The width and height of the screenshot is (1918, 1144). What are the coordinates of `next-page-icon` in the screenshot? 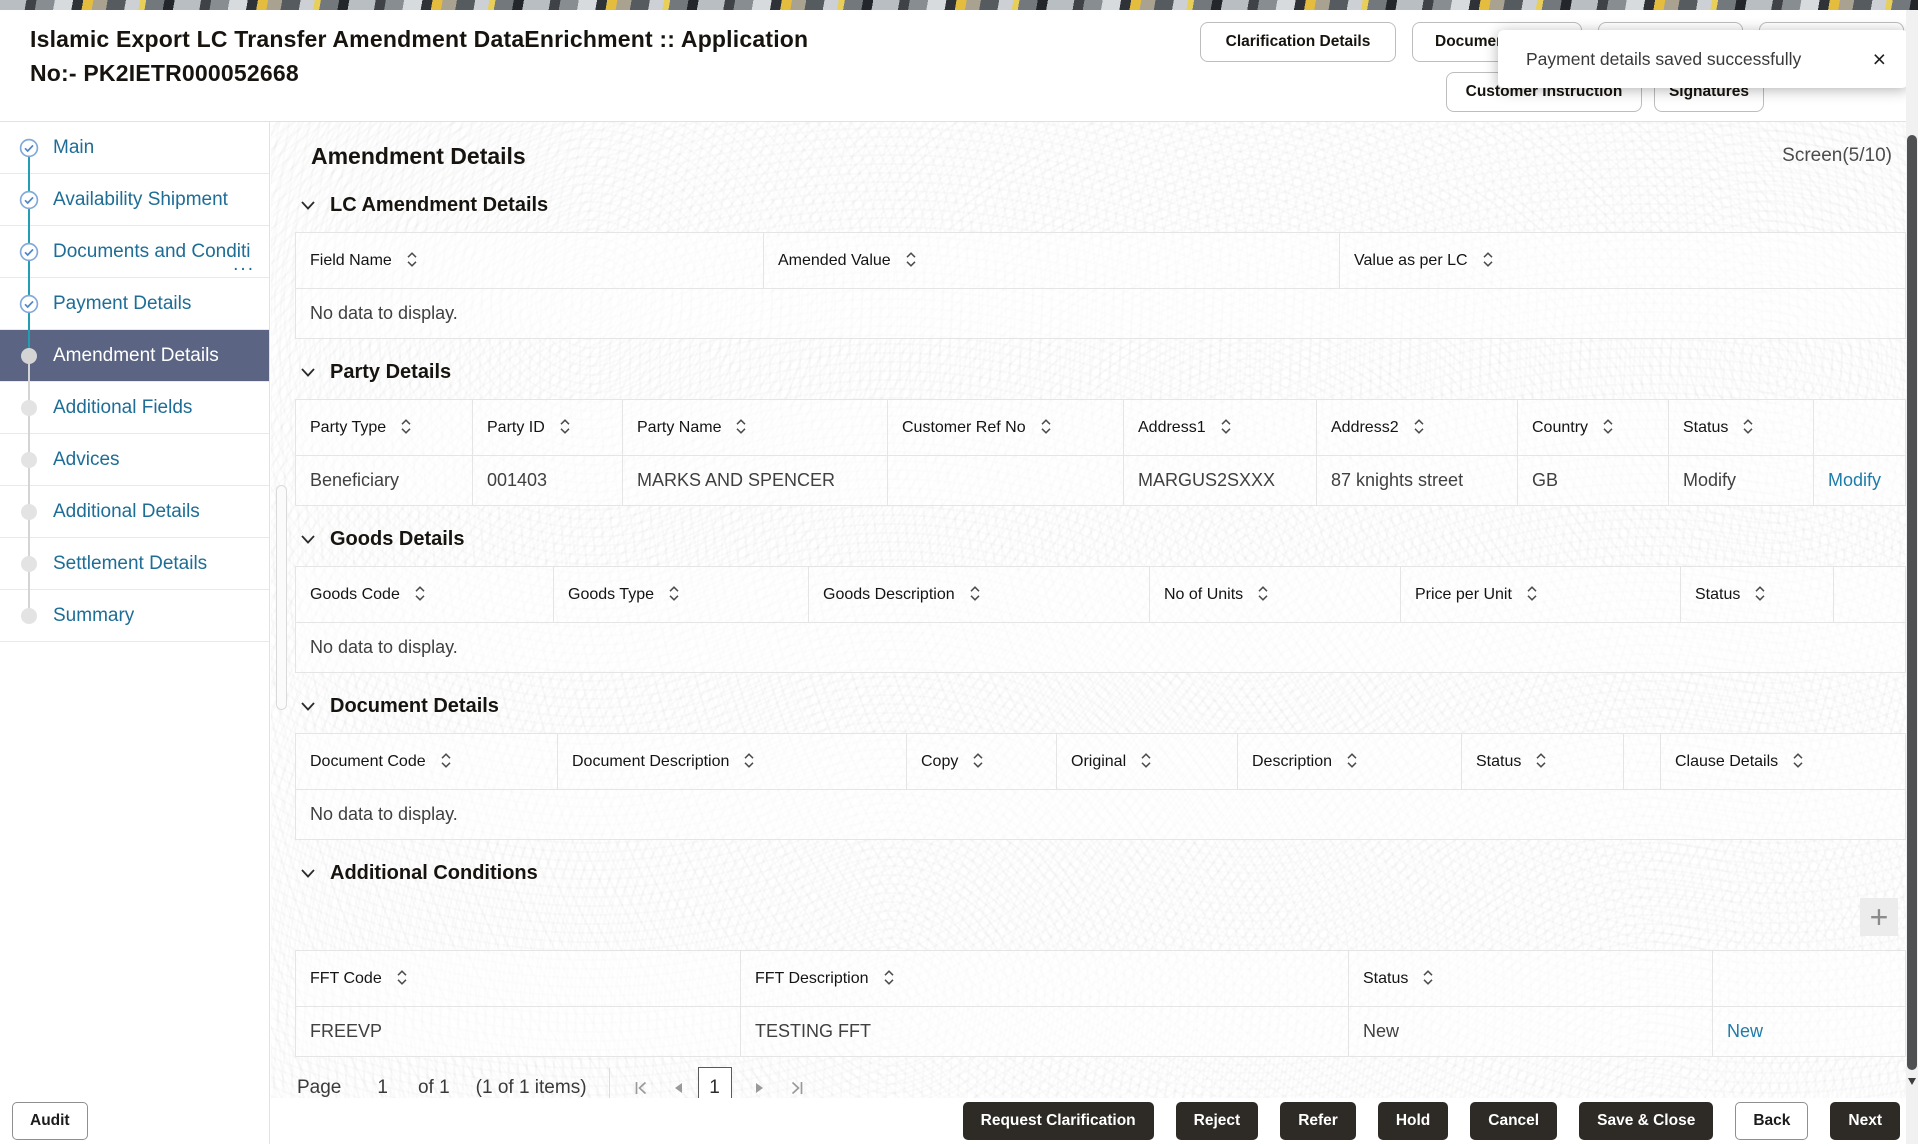 It's located at (760, 1088).